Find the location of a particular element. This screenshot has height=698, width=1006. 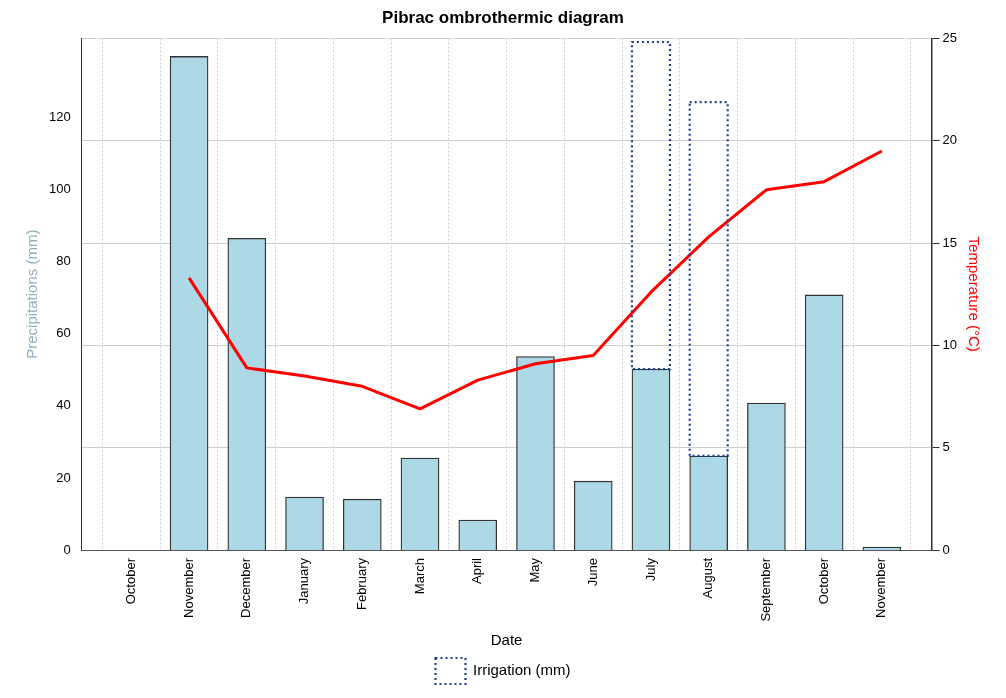

y2-tick-label: 20 is located at coordinates (950, 140).